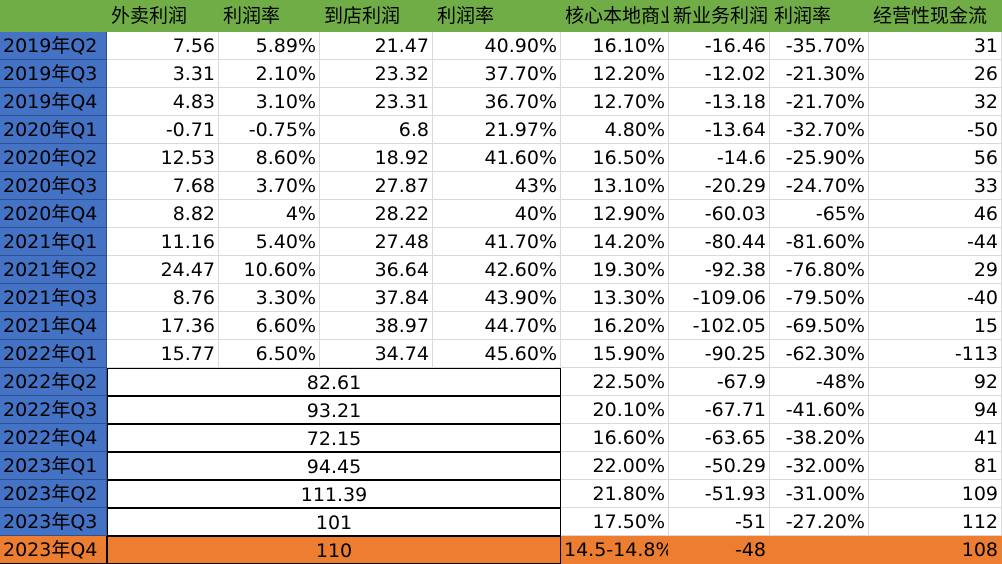 Image resolution: width=1002 pixels, height=564 pixels. I want to click on data-cell: 6.50%, so click(269, 354).